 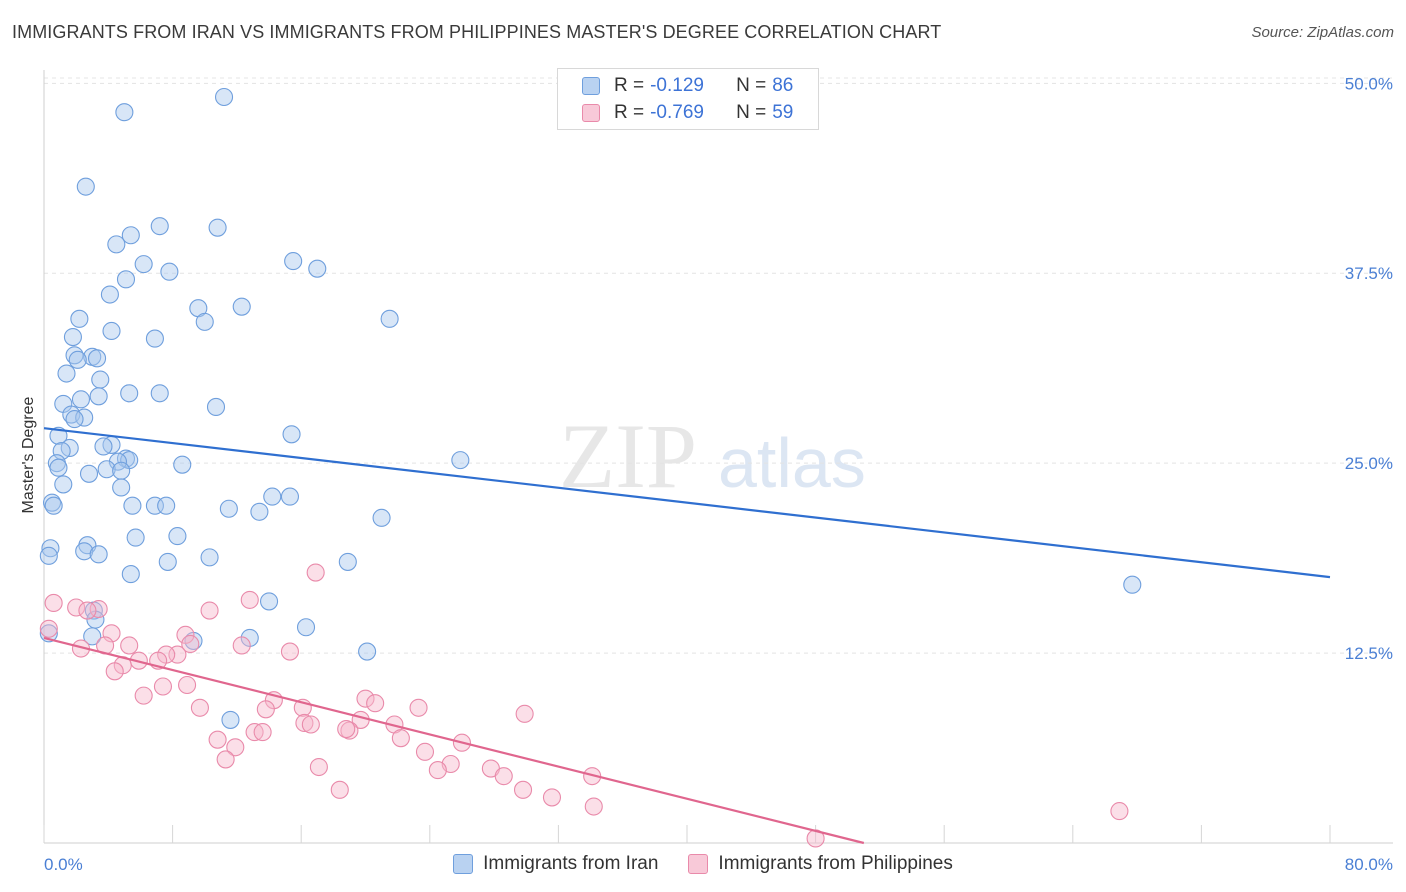 I want to click on legend-n-value-philippines: 59, so click(x=783, y=112).